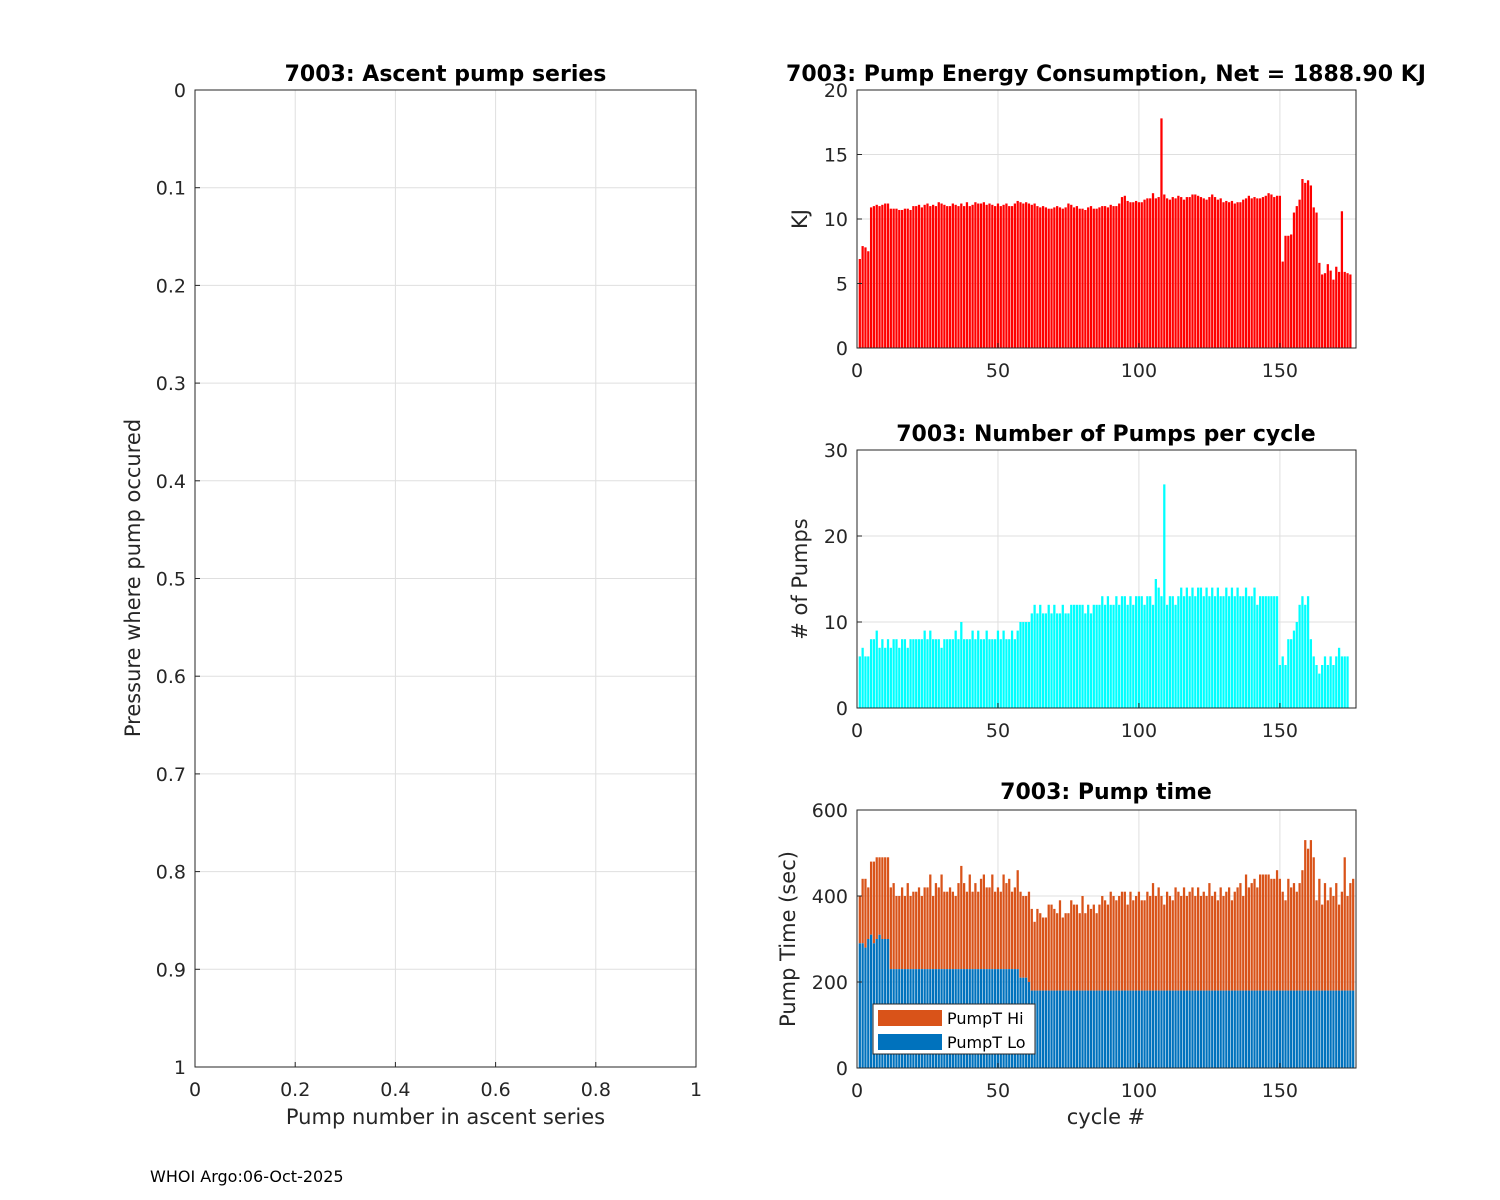 The image size is (1500, 1200). Describe the element at coordinates (1061, 591) in the screenshot. I see `pumps-ticks: 0 50 100 150 0 10 20 30` at that location.